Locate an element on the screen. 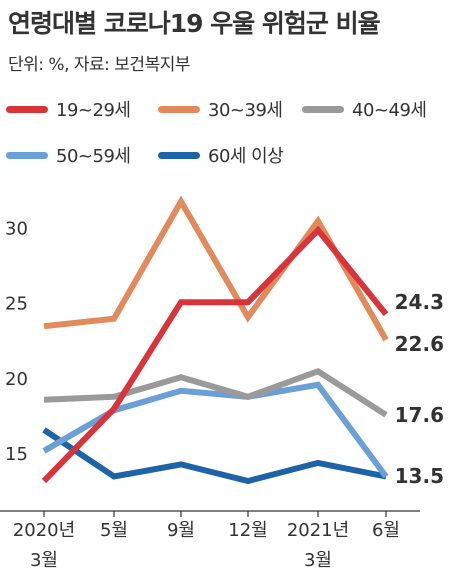  label-layer: 24.3 22.6 17.6 13.5 is located at coordinates (419, 389).